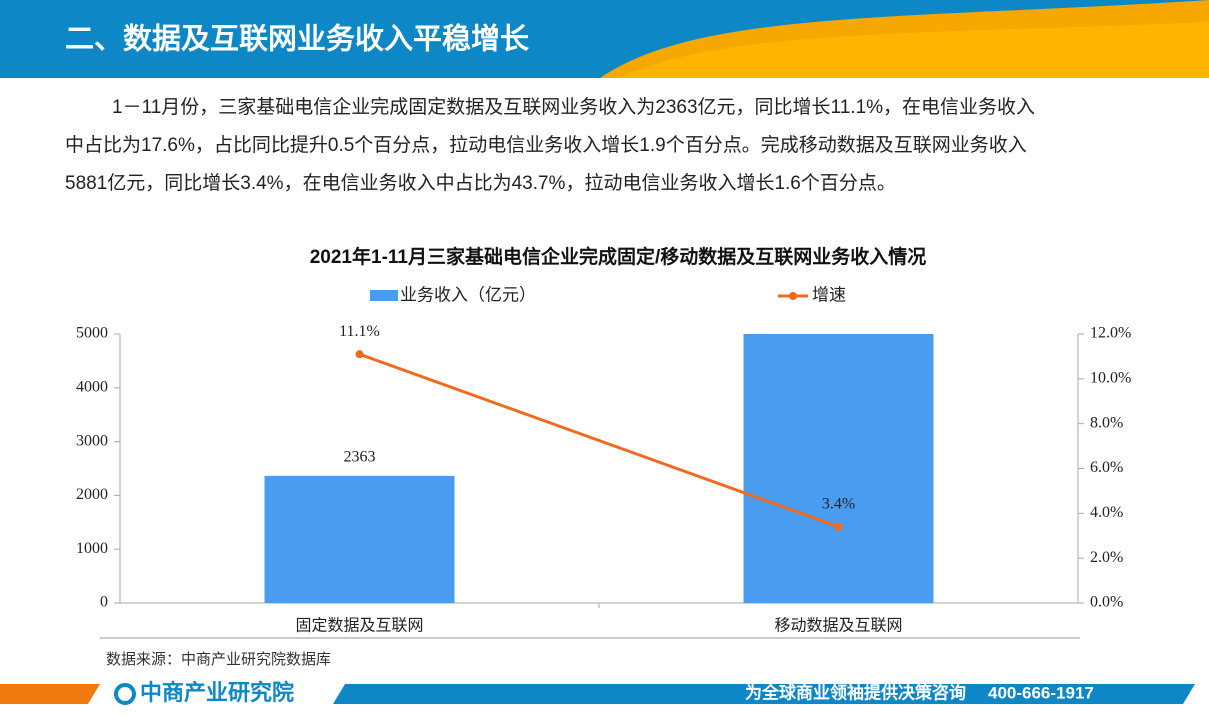  What do you see at coordinates (838, 503) in the screenshot?
I see `line-label: 3.4%` at bounding box center [838, 503].